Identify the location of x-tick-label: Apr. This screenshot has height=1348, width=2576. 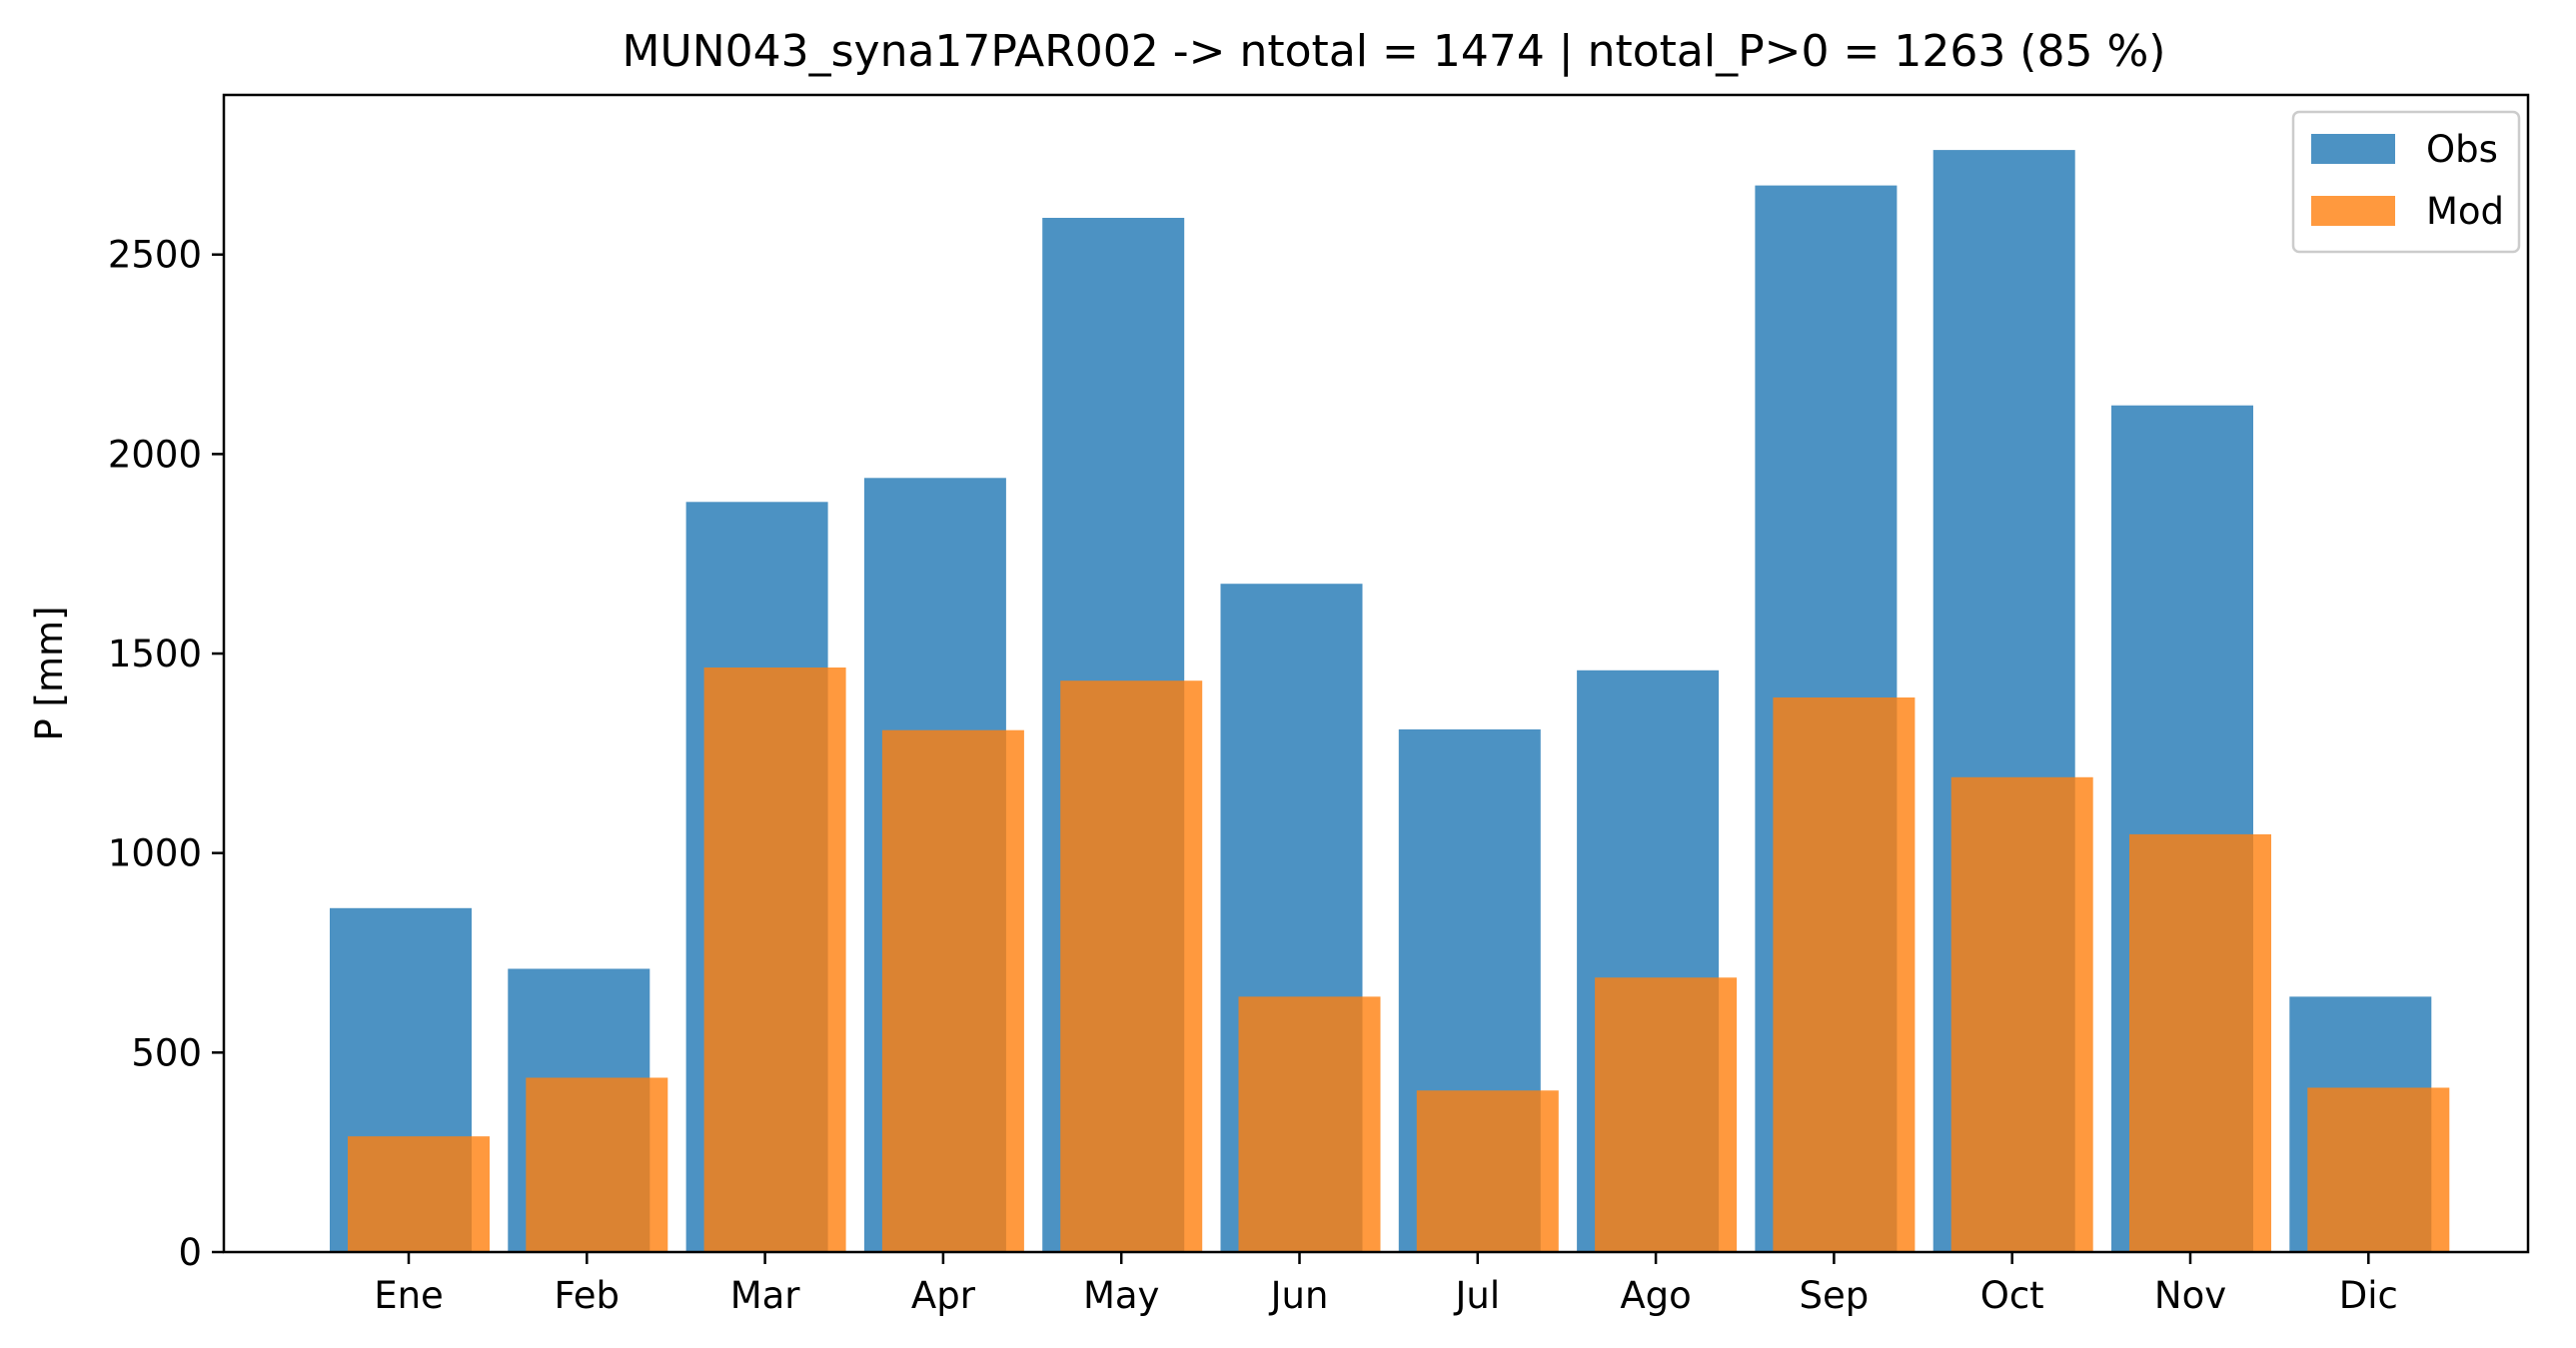
(943, 1295).